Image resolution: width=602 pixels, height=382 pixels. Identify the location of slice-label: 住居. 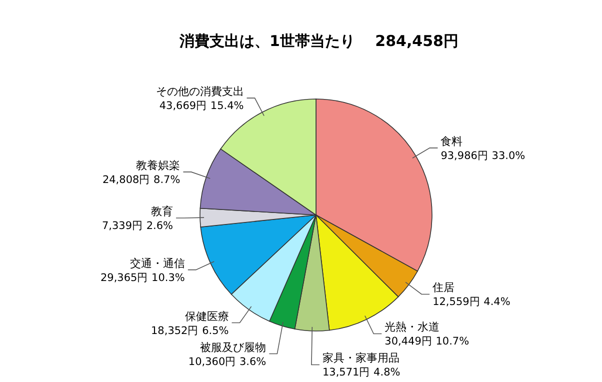
(443, 287).